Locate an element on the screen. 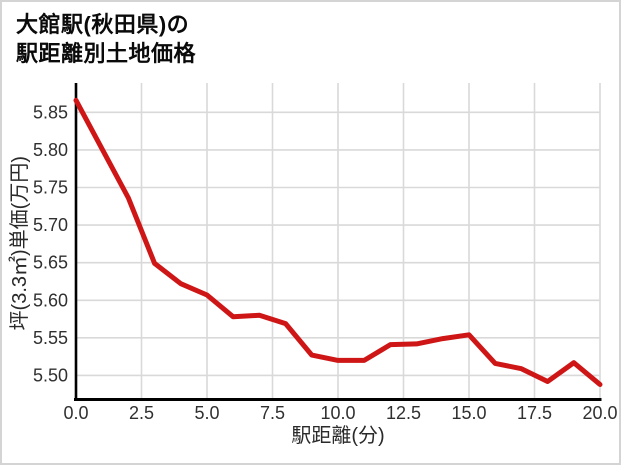 This screenshot has width=621, height=465. y-tick-label: 5.65 is located at coordinates (50, 263).